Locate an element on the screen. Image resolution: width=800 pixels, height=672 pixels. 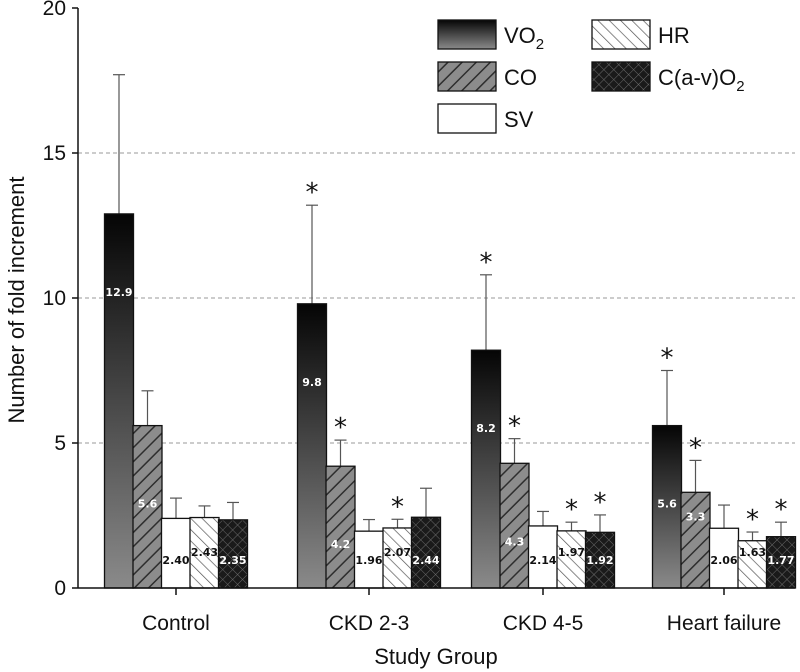
y-tick-label: 10 is located at coordinates (54, 298).